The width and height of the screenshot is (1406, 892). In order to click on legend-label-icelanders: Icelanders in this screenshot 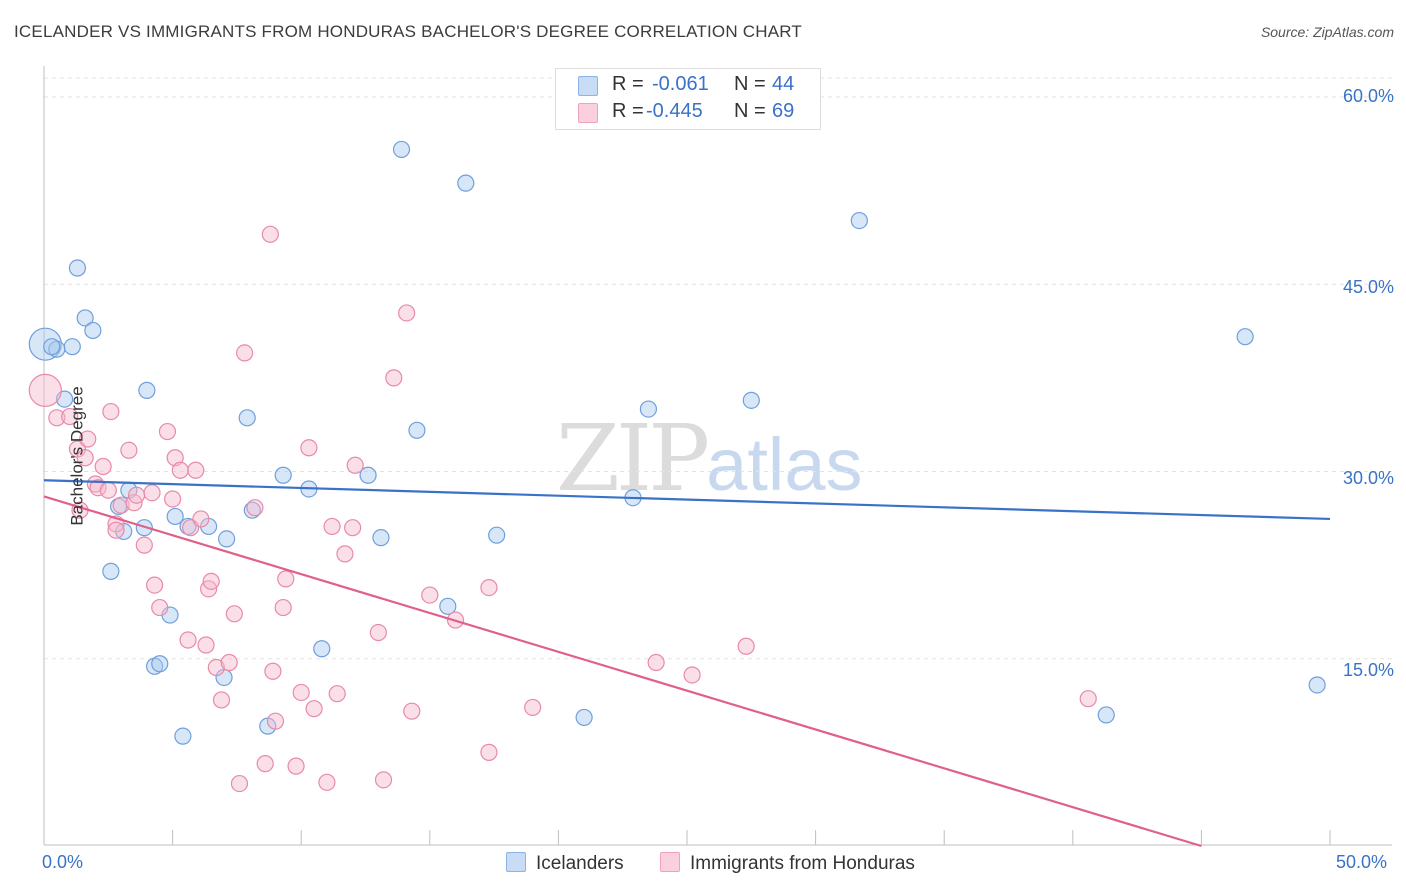, I will do `click(580, 863)`.